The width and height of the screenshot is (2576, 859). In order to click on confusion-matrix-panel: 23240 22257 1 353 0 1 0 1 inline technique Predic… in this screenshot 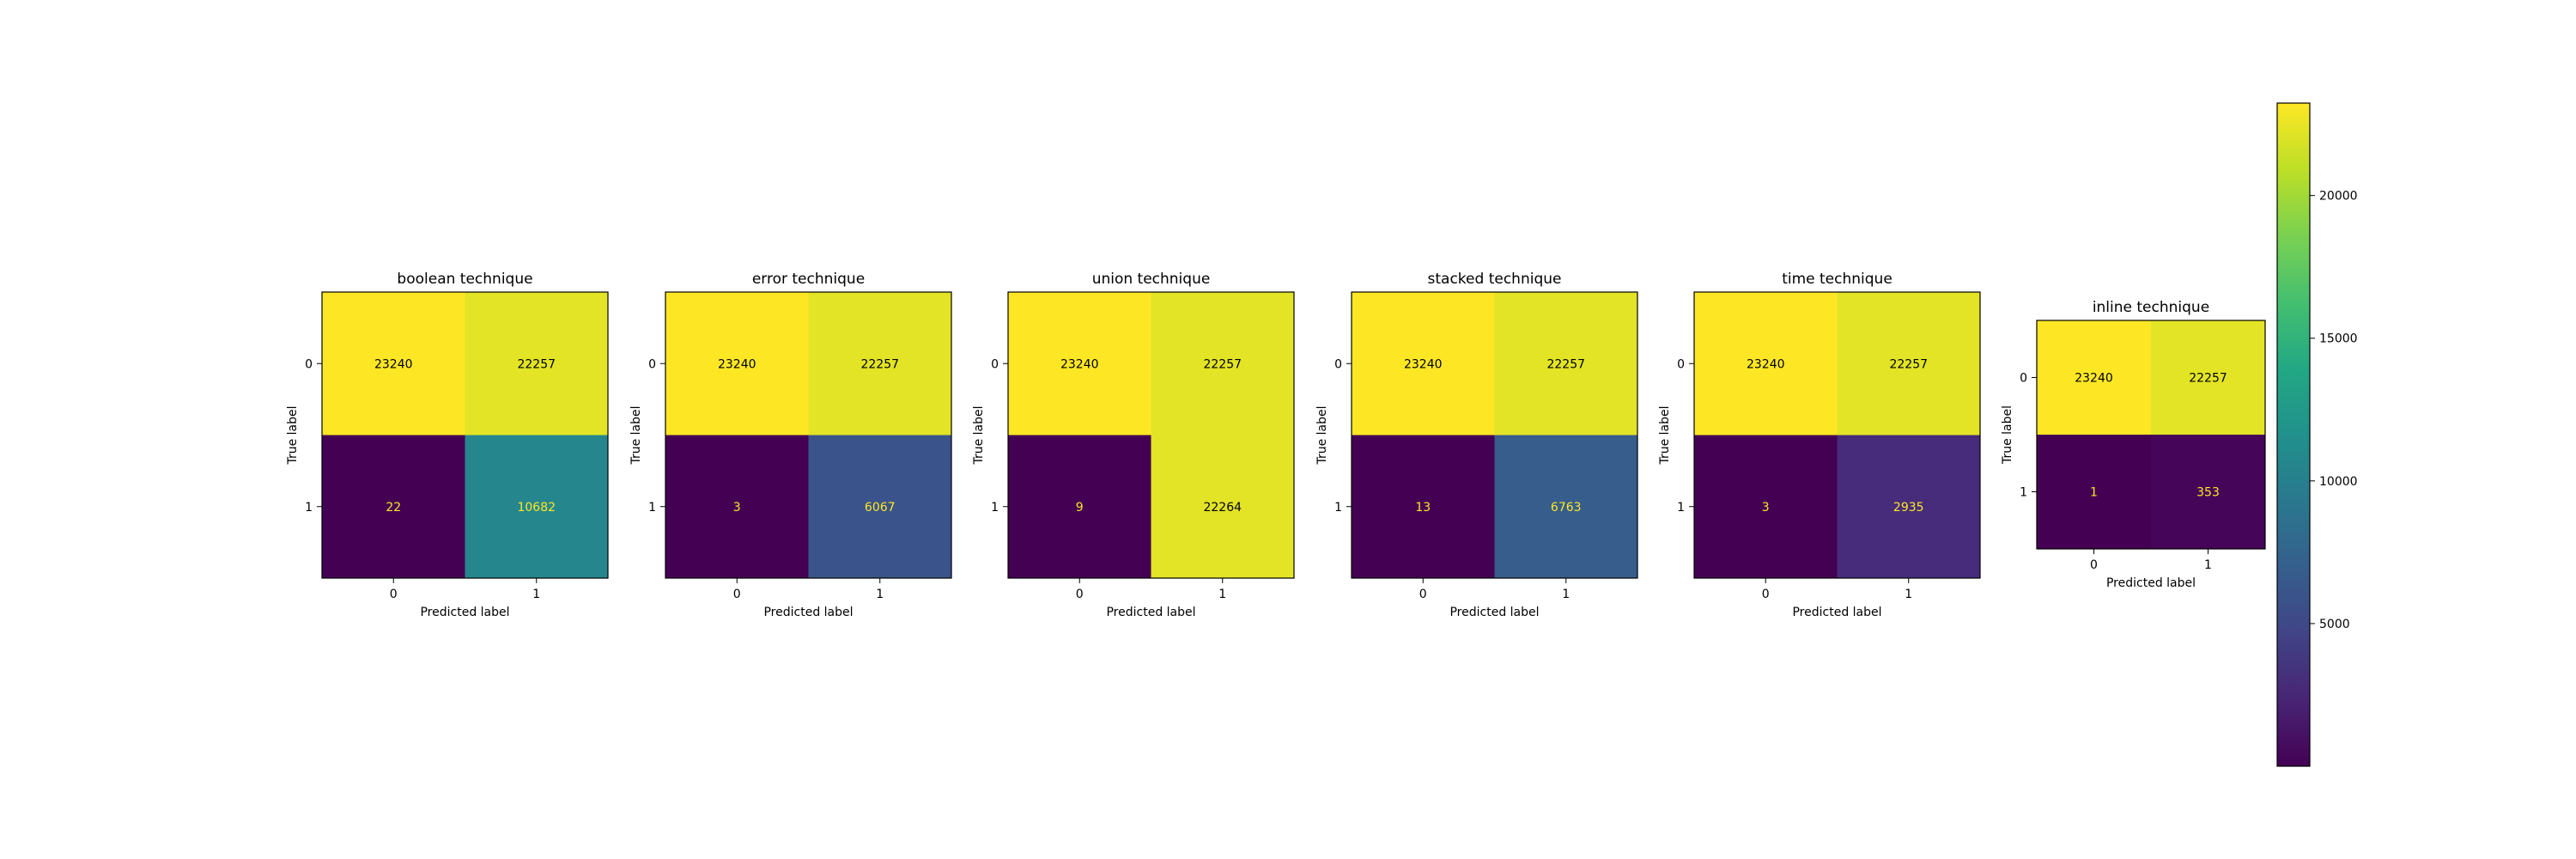, I will do `click(2134, 444)`.